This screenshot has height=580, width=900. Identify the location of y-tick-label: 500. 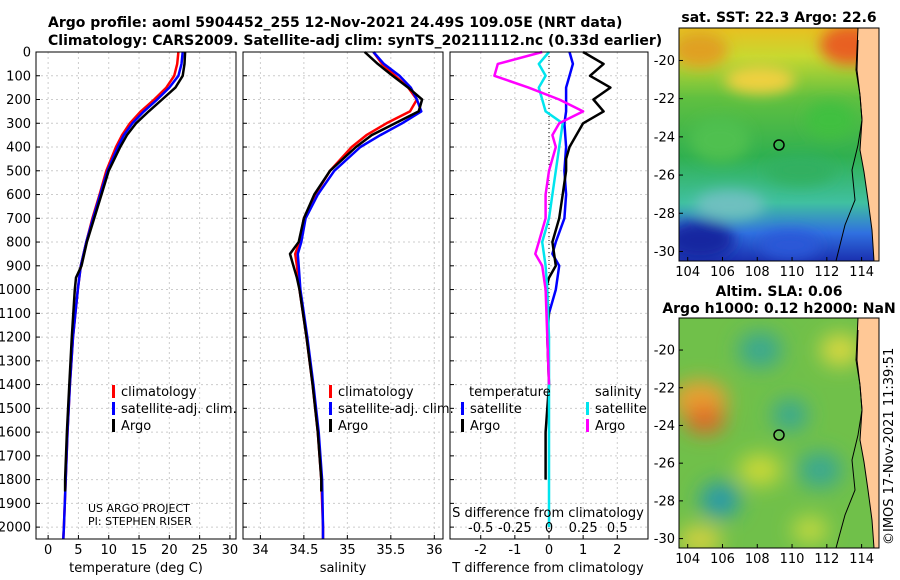
(18, 171).